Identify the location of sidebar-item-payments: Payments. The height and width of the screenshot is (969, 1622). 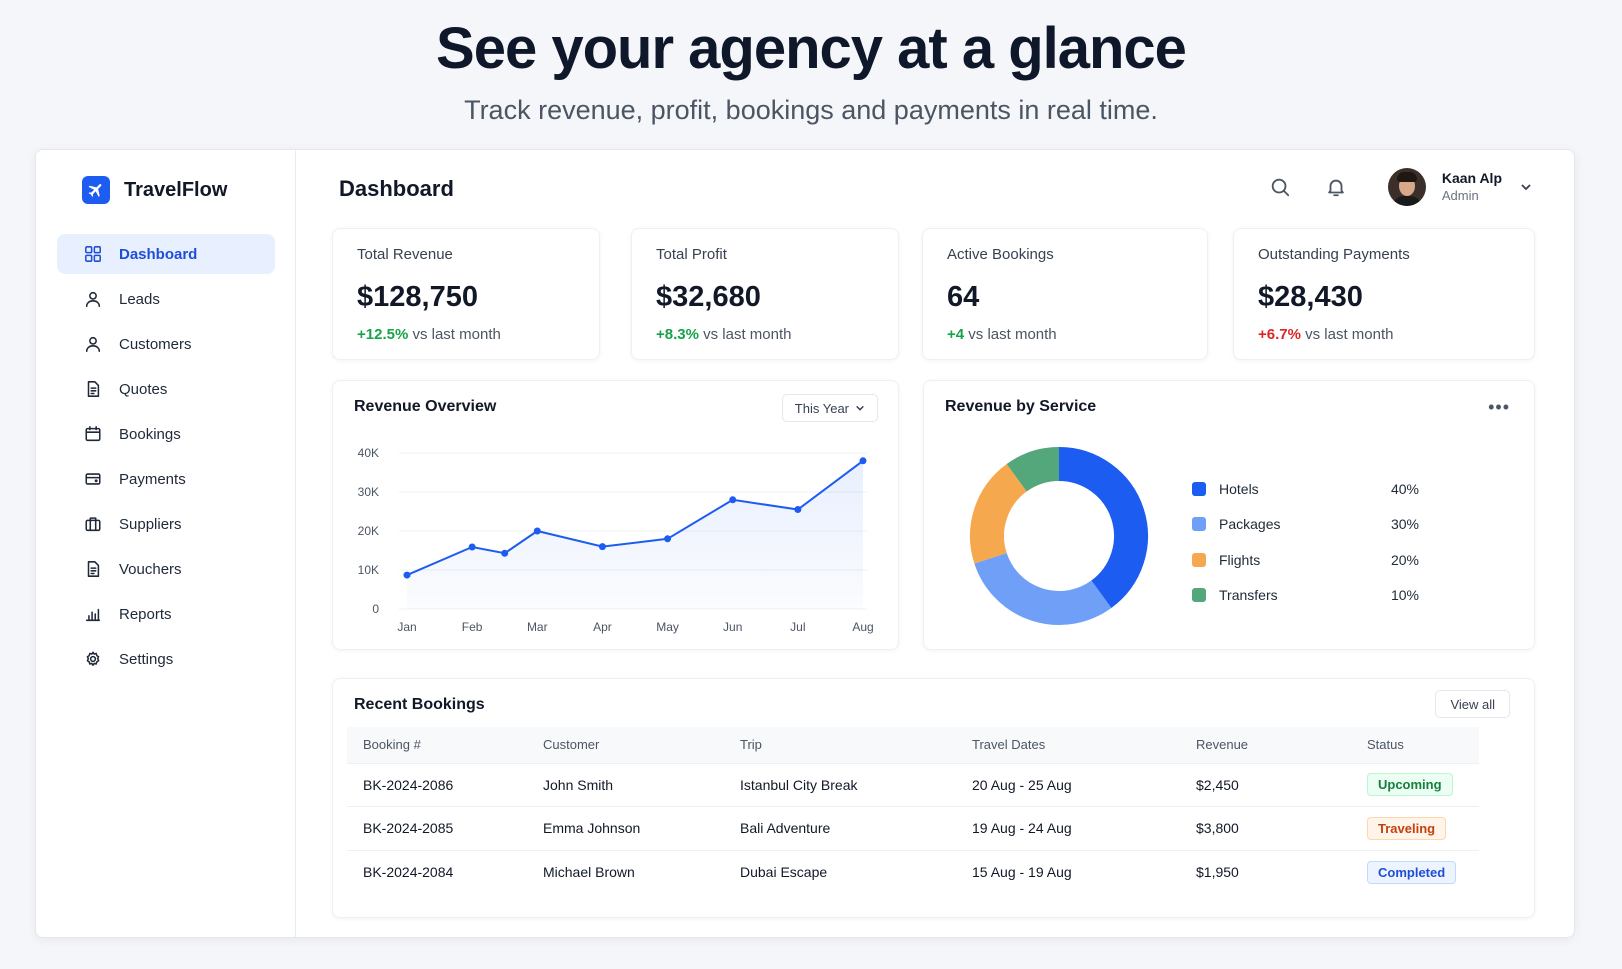
(166, 479).